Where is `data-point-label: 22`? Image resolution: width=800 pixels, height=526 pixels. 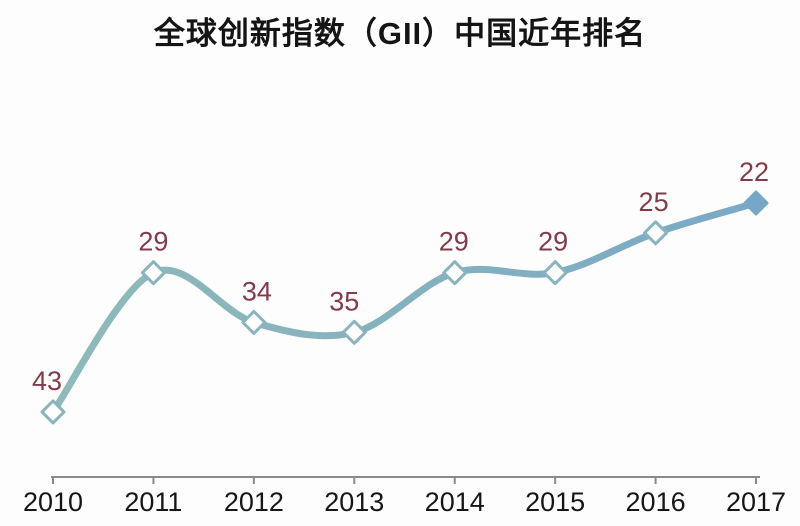
data-point-label: 22 is located at coordinates (754, 172).